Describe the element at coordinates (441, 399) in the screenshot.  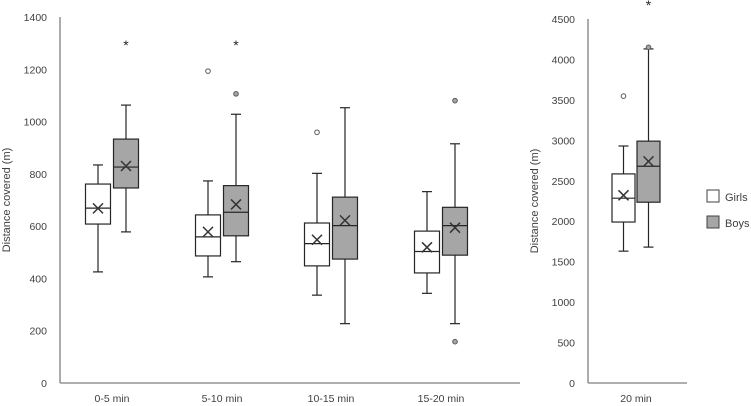
I see `x-tick-label: 15-20 min` at that location.